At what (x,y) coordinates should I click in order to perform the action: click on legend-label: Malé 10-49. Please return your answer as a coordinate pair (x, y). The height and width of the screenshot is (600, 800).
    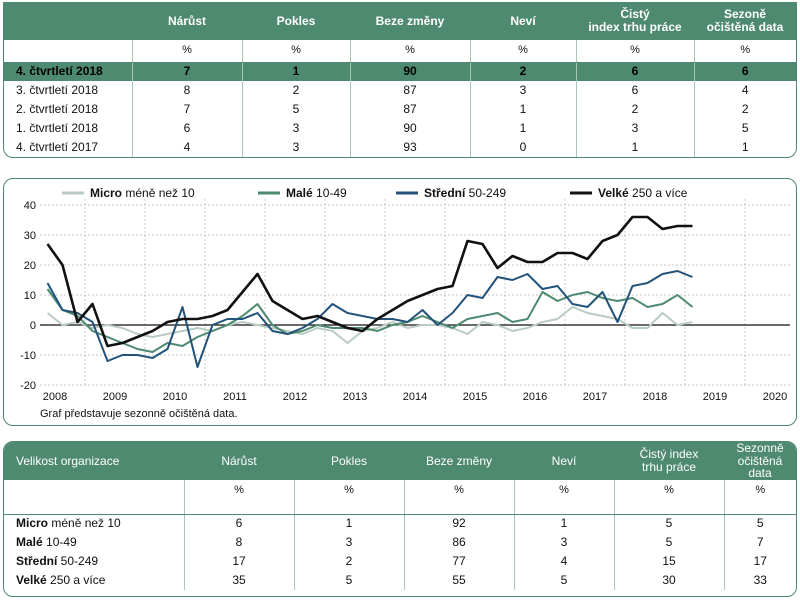
    Looking at the image, I should click on (316, 193).